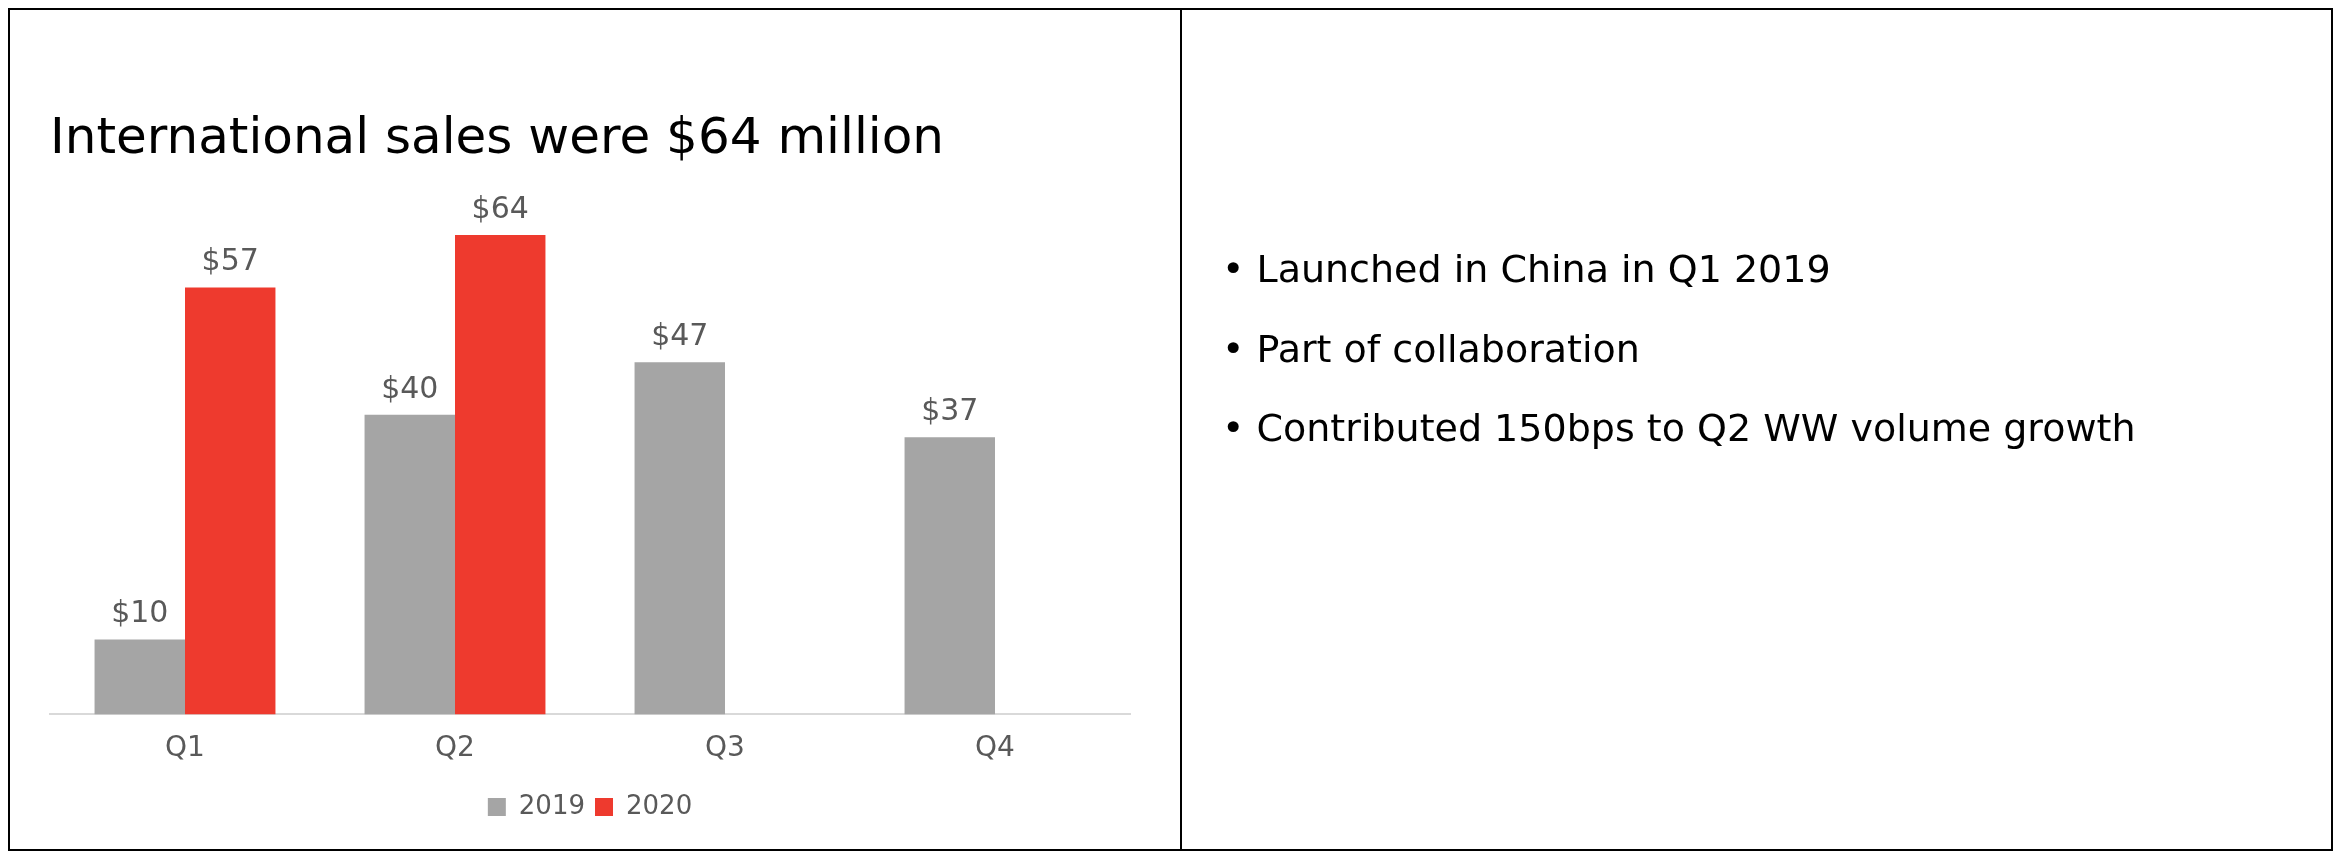 This screenshot has height=859, width=2341. What do you see at coordinates (1527, 270) in the screenshot?
I see `text: • Launched in China in Q1 2019` at bounding box center [1527, 270].